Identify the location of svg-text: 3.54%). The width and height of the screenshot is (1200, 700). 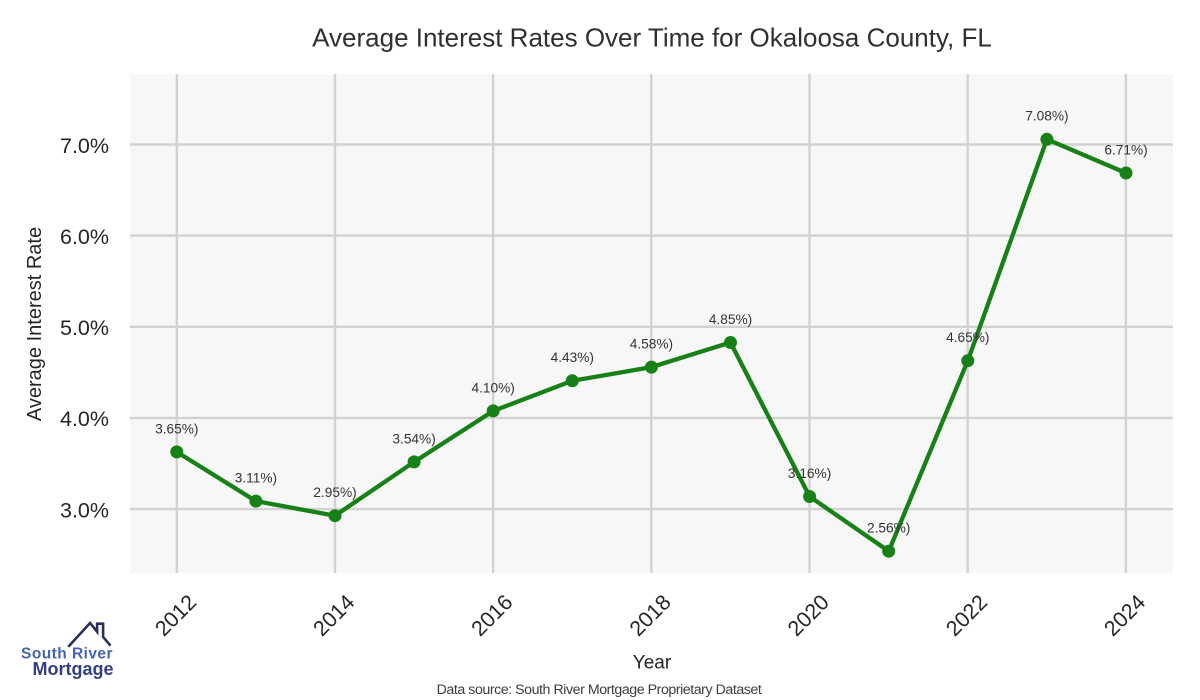
(413, 438).